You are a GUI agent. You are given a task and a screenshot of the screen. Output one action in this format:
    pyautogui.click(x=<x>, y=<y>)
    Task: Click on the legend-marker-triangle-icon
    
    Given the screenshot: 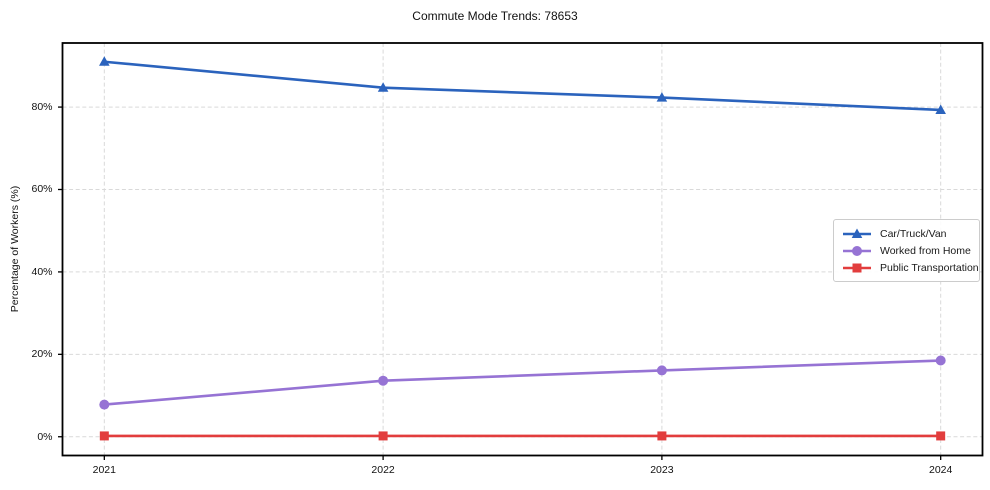 What is the action you would take?
    pyautogui.click(x=857, y=233)
    